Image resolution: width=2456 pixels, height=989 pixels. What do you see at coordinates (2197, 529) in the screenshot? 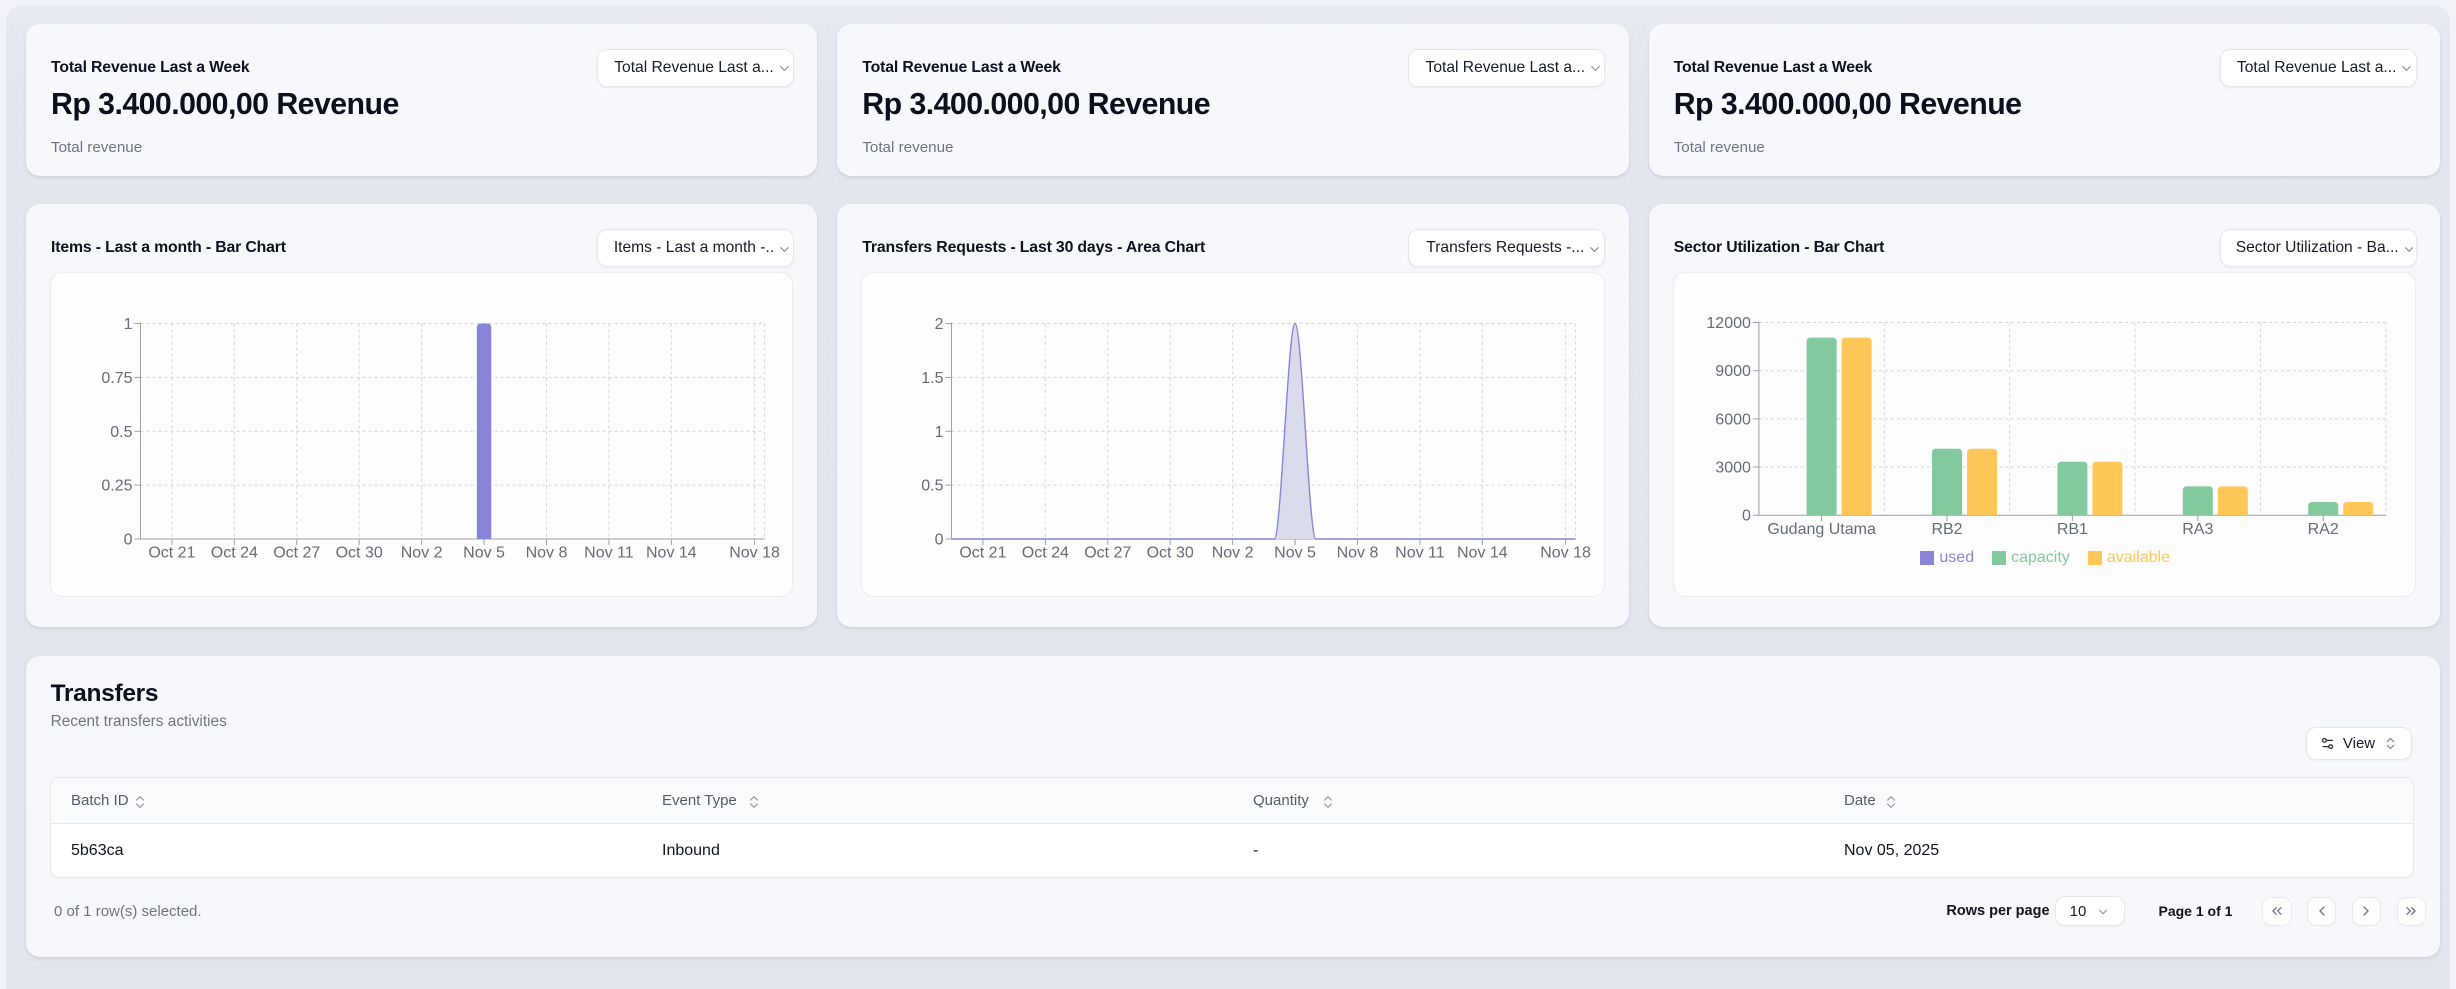
I see `svg-text: RA3` at bounding box center [2197, 529].